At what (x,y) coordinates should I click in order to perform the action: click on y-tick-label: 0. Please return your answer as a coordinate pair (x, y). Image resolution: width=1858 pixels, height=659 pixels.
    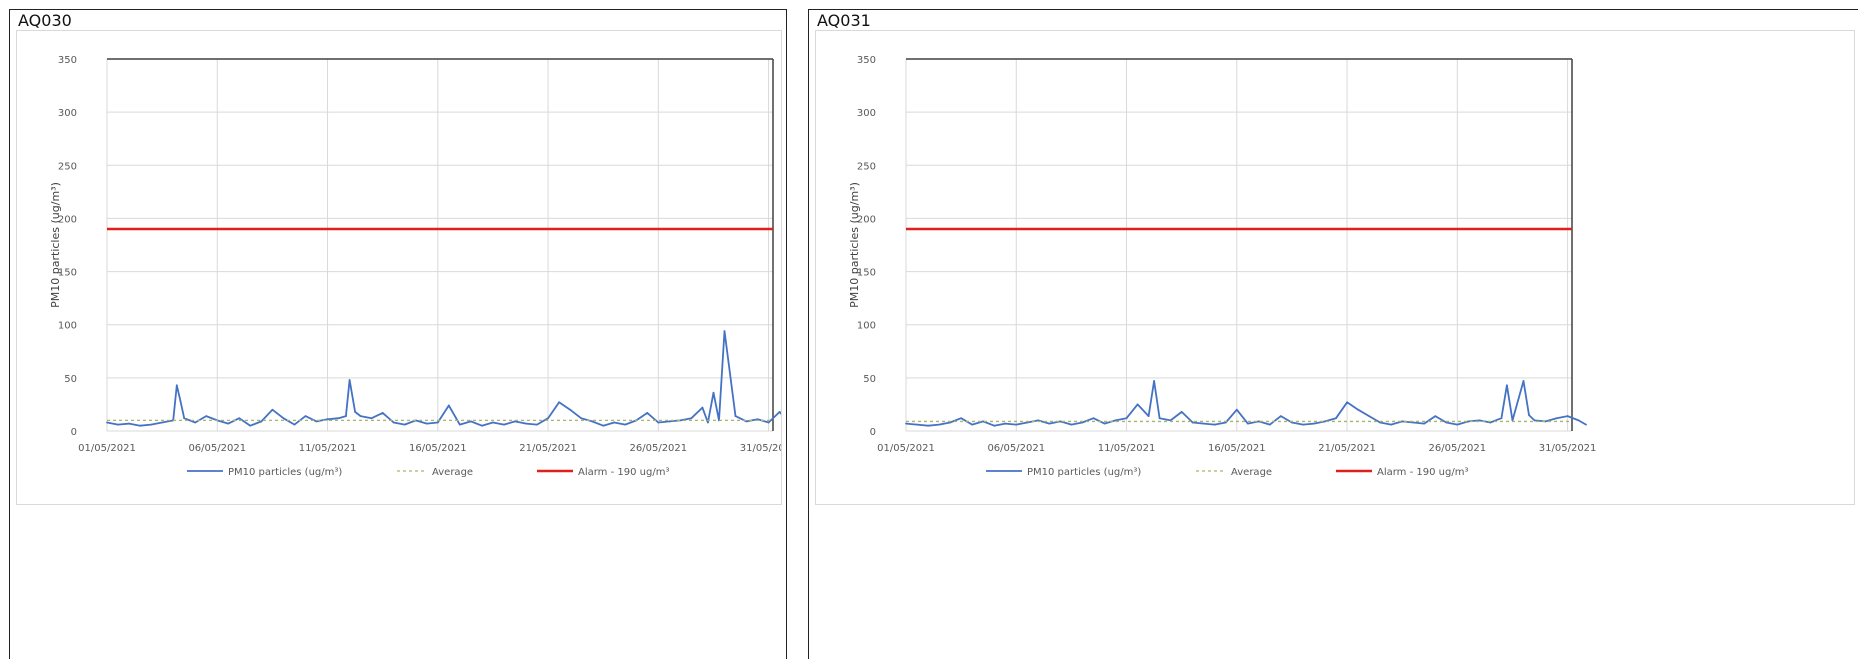
    Looking at the image, I should click on (74, 432).